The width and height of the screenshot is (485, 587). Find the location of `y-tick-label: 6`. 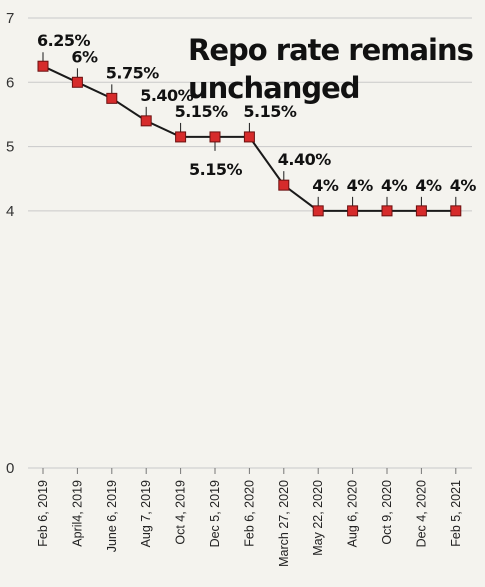

y-tick-label: 6 is located at coordinates (10, 82).